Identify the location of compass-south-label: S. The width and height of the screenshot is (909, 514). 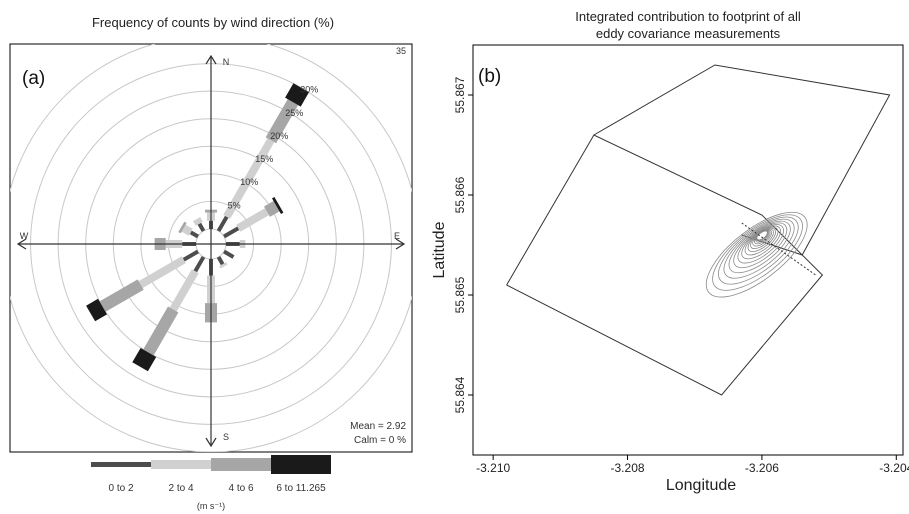
(226, 437).